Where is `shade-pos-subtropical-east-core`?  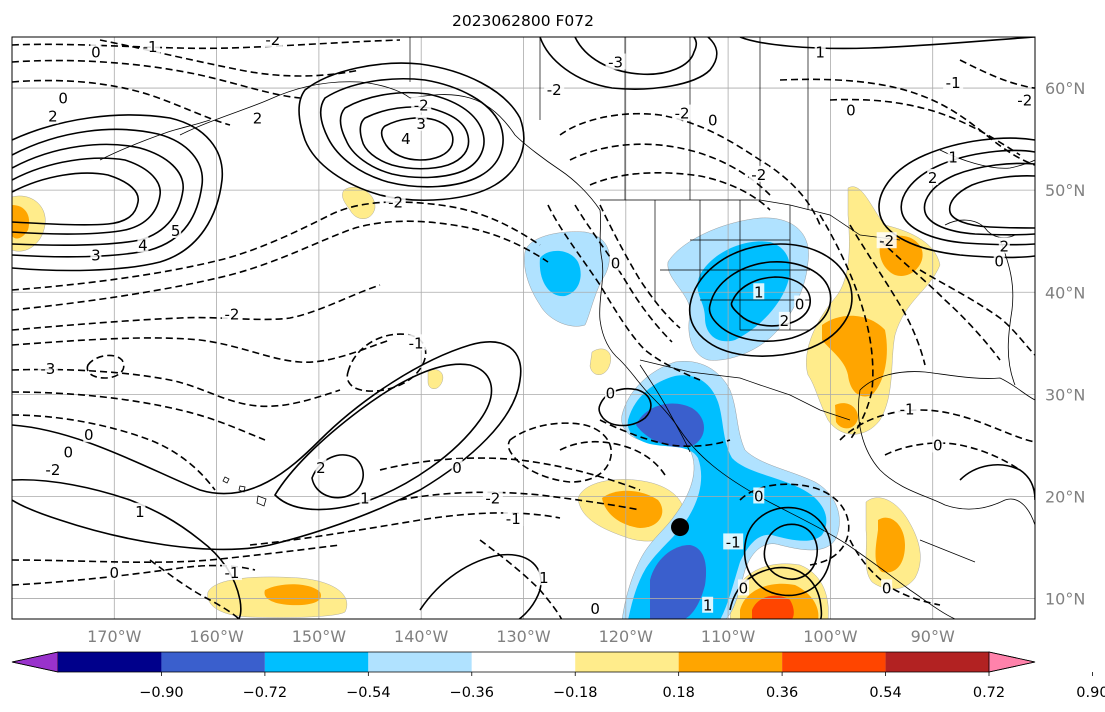 shade-pos-subtropical-east-core is located at coordinates (632, 509).